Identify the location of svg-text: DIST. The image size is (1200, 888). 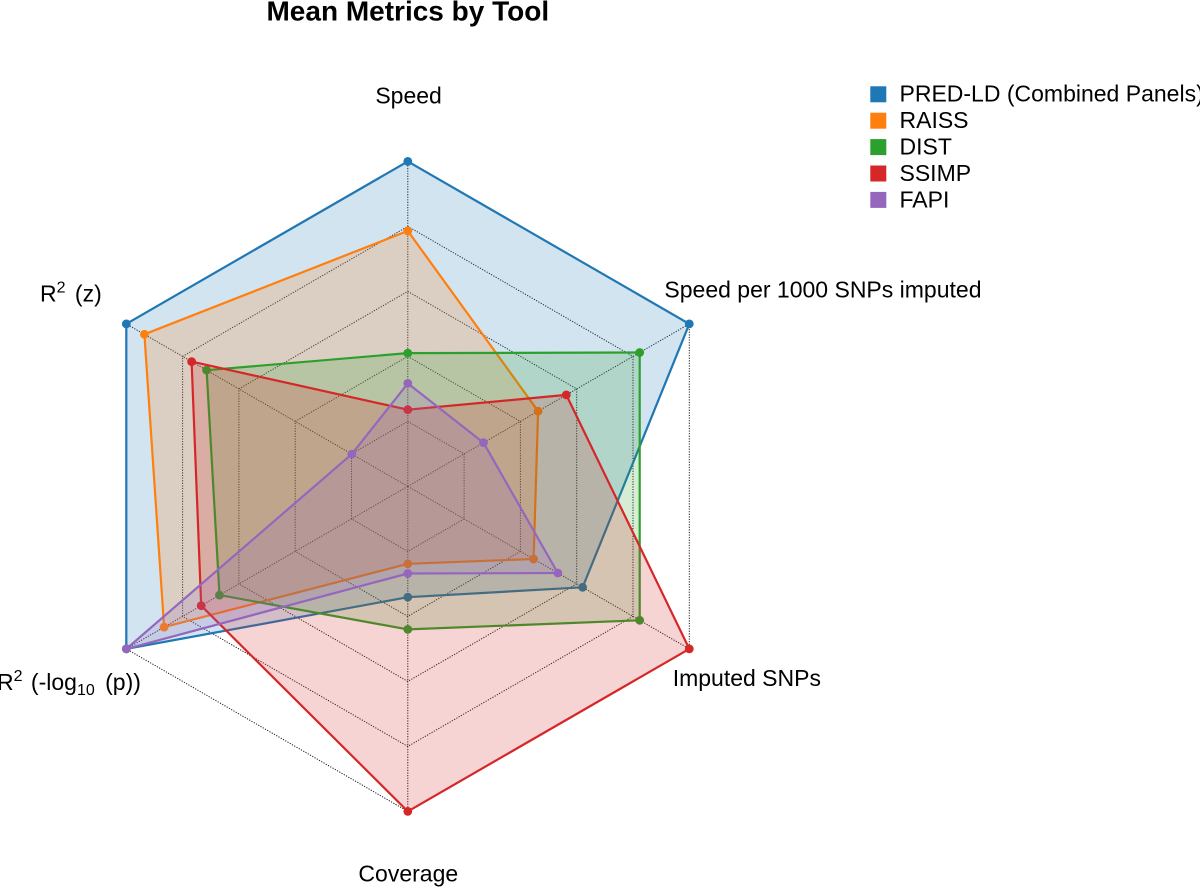
(926, 147).